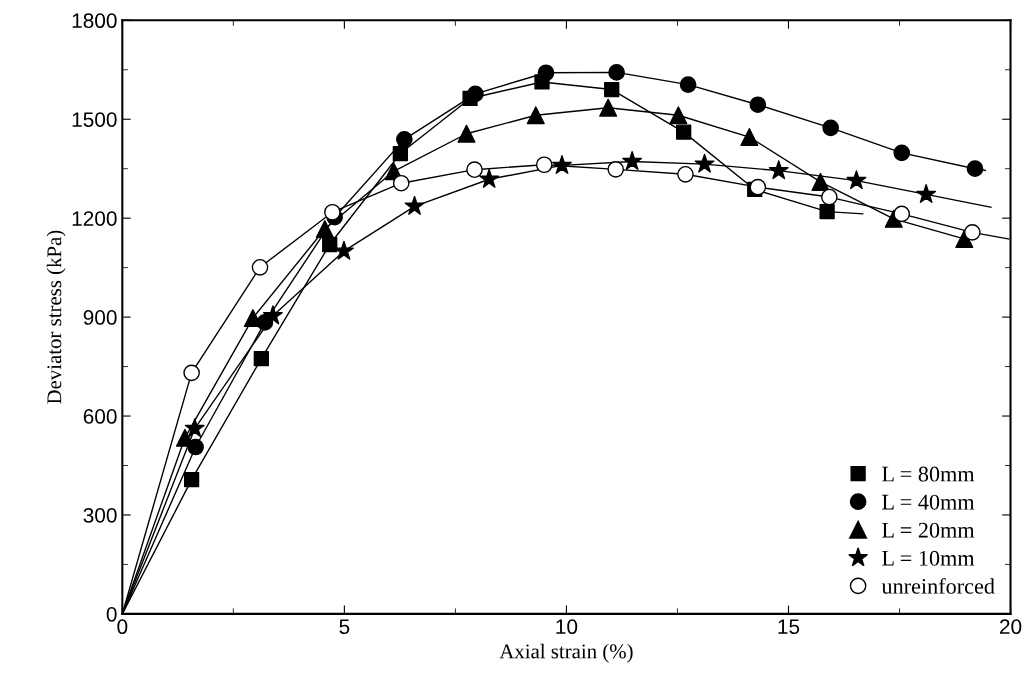  Describe the element at coordinates (94, 218) in the screenshot. I see `y-tick-label: 1200` at that location.